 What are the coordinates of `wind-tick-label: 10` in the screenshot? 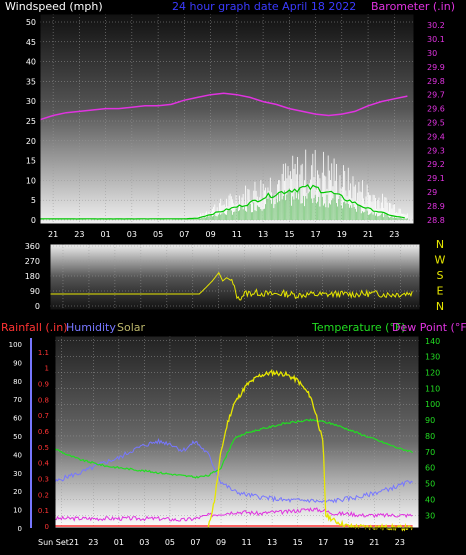 It's located at (31, 180).